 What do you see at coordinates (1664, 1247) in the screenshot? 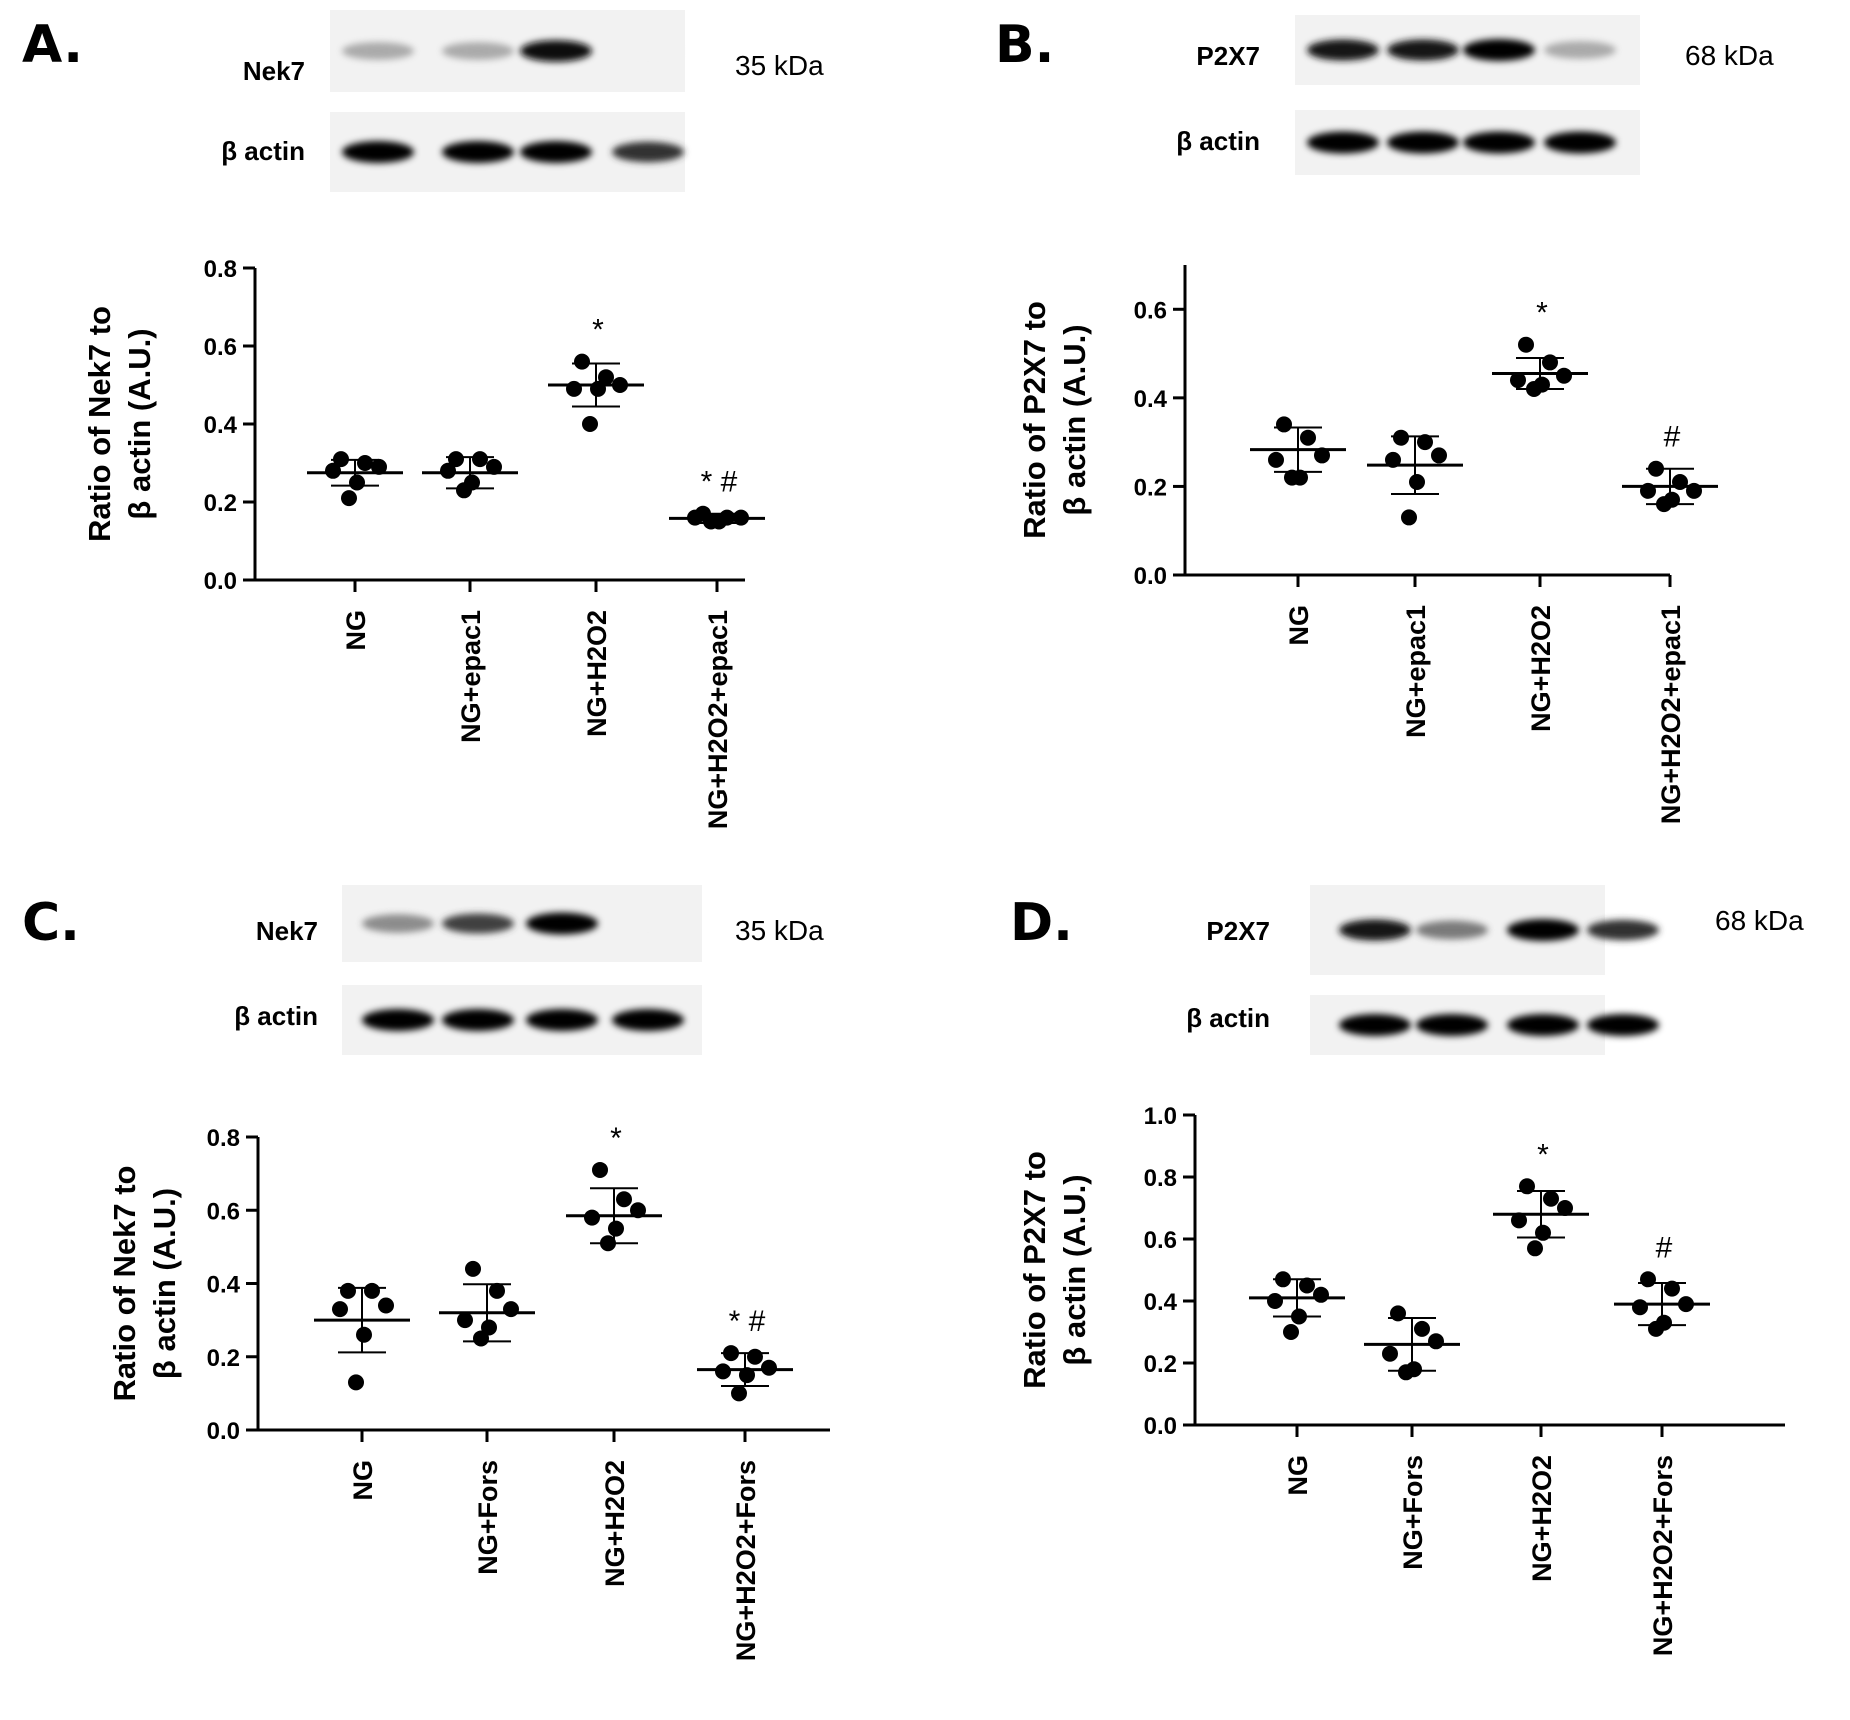
I see `significance-marker: #` at bounding box center [1664, 1247].